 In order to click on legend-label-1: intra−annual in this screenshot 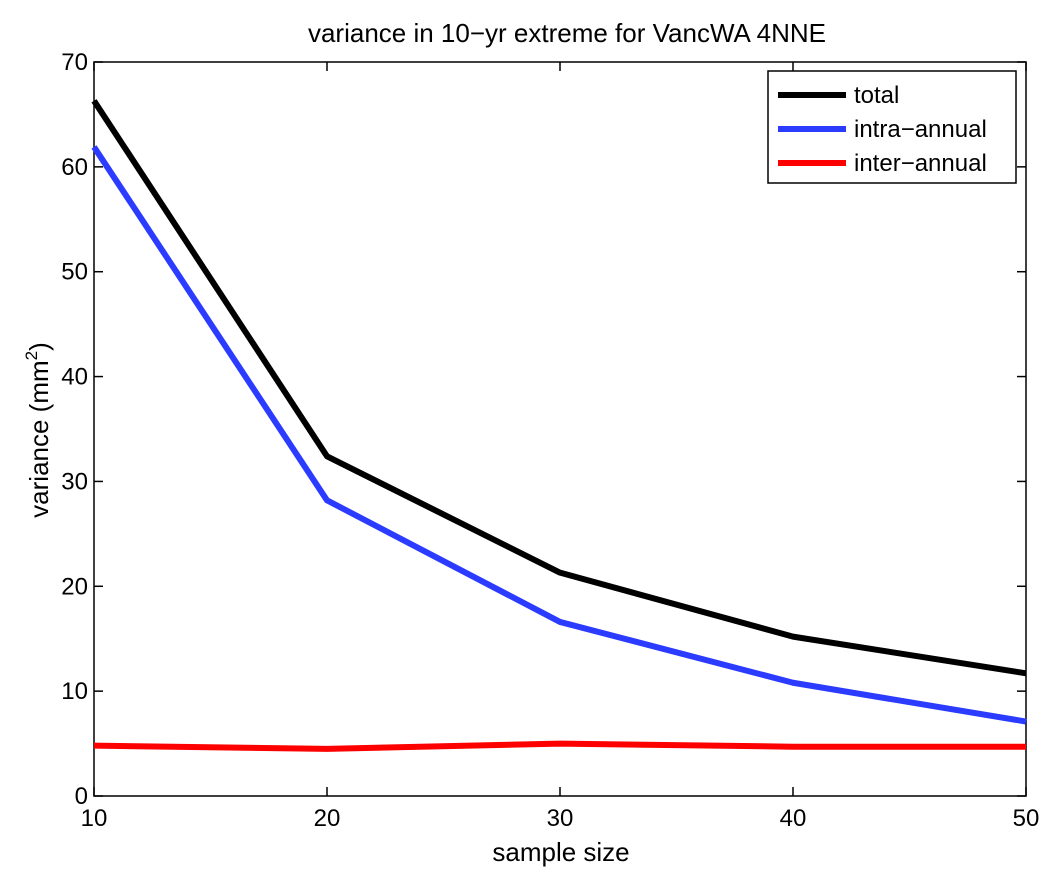, I will do `click(920, 129)`.